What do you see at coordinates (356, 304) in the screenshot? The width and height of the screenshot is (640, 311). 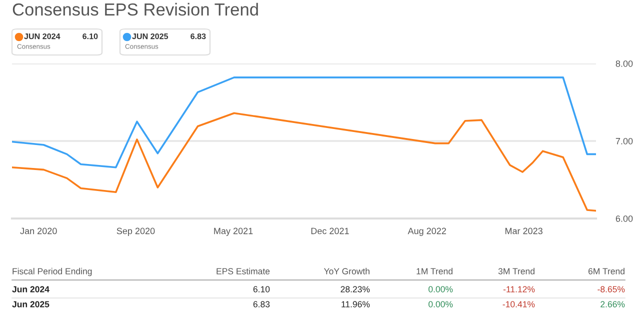 I see `text: 11.96%` at bounding box center [356, 304].